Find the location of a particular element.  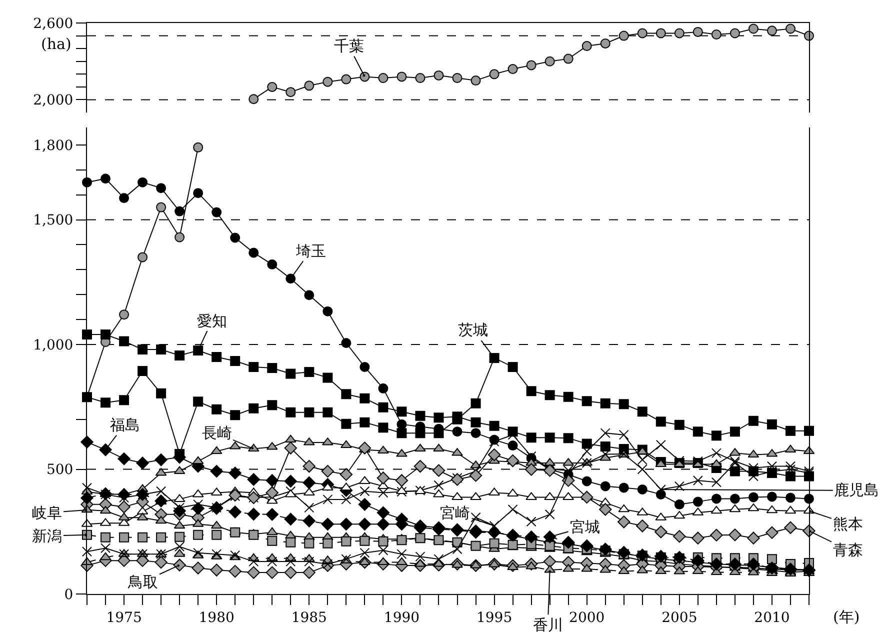

annotation: 埼玉 is located at coordinates (310, 251).